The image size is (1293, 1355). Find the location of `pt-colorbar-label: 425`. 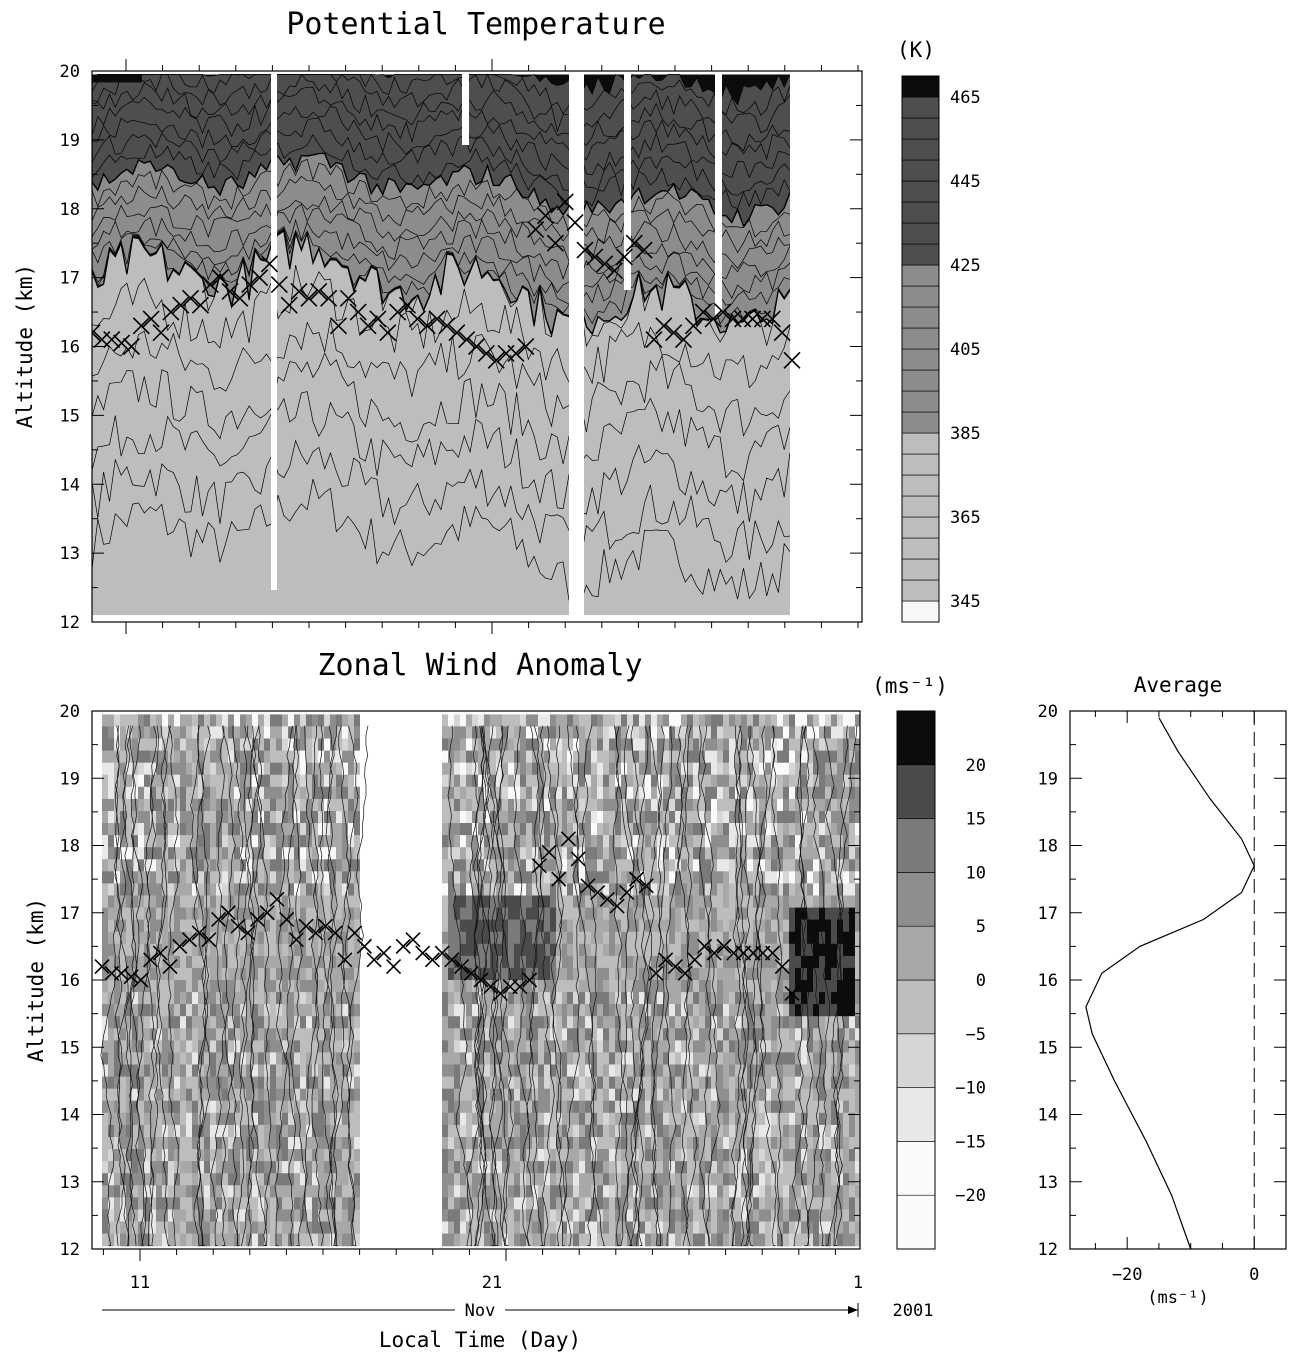

pt-colorbar-label: 425 is located at coordinates (965, 266).